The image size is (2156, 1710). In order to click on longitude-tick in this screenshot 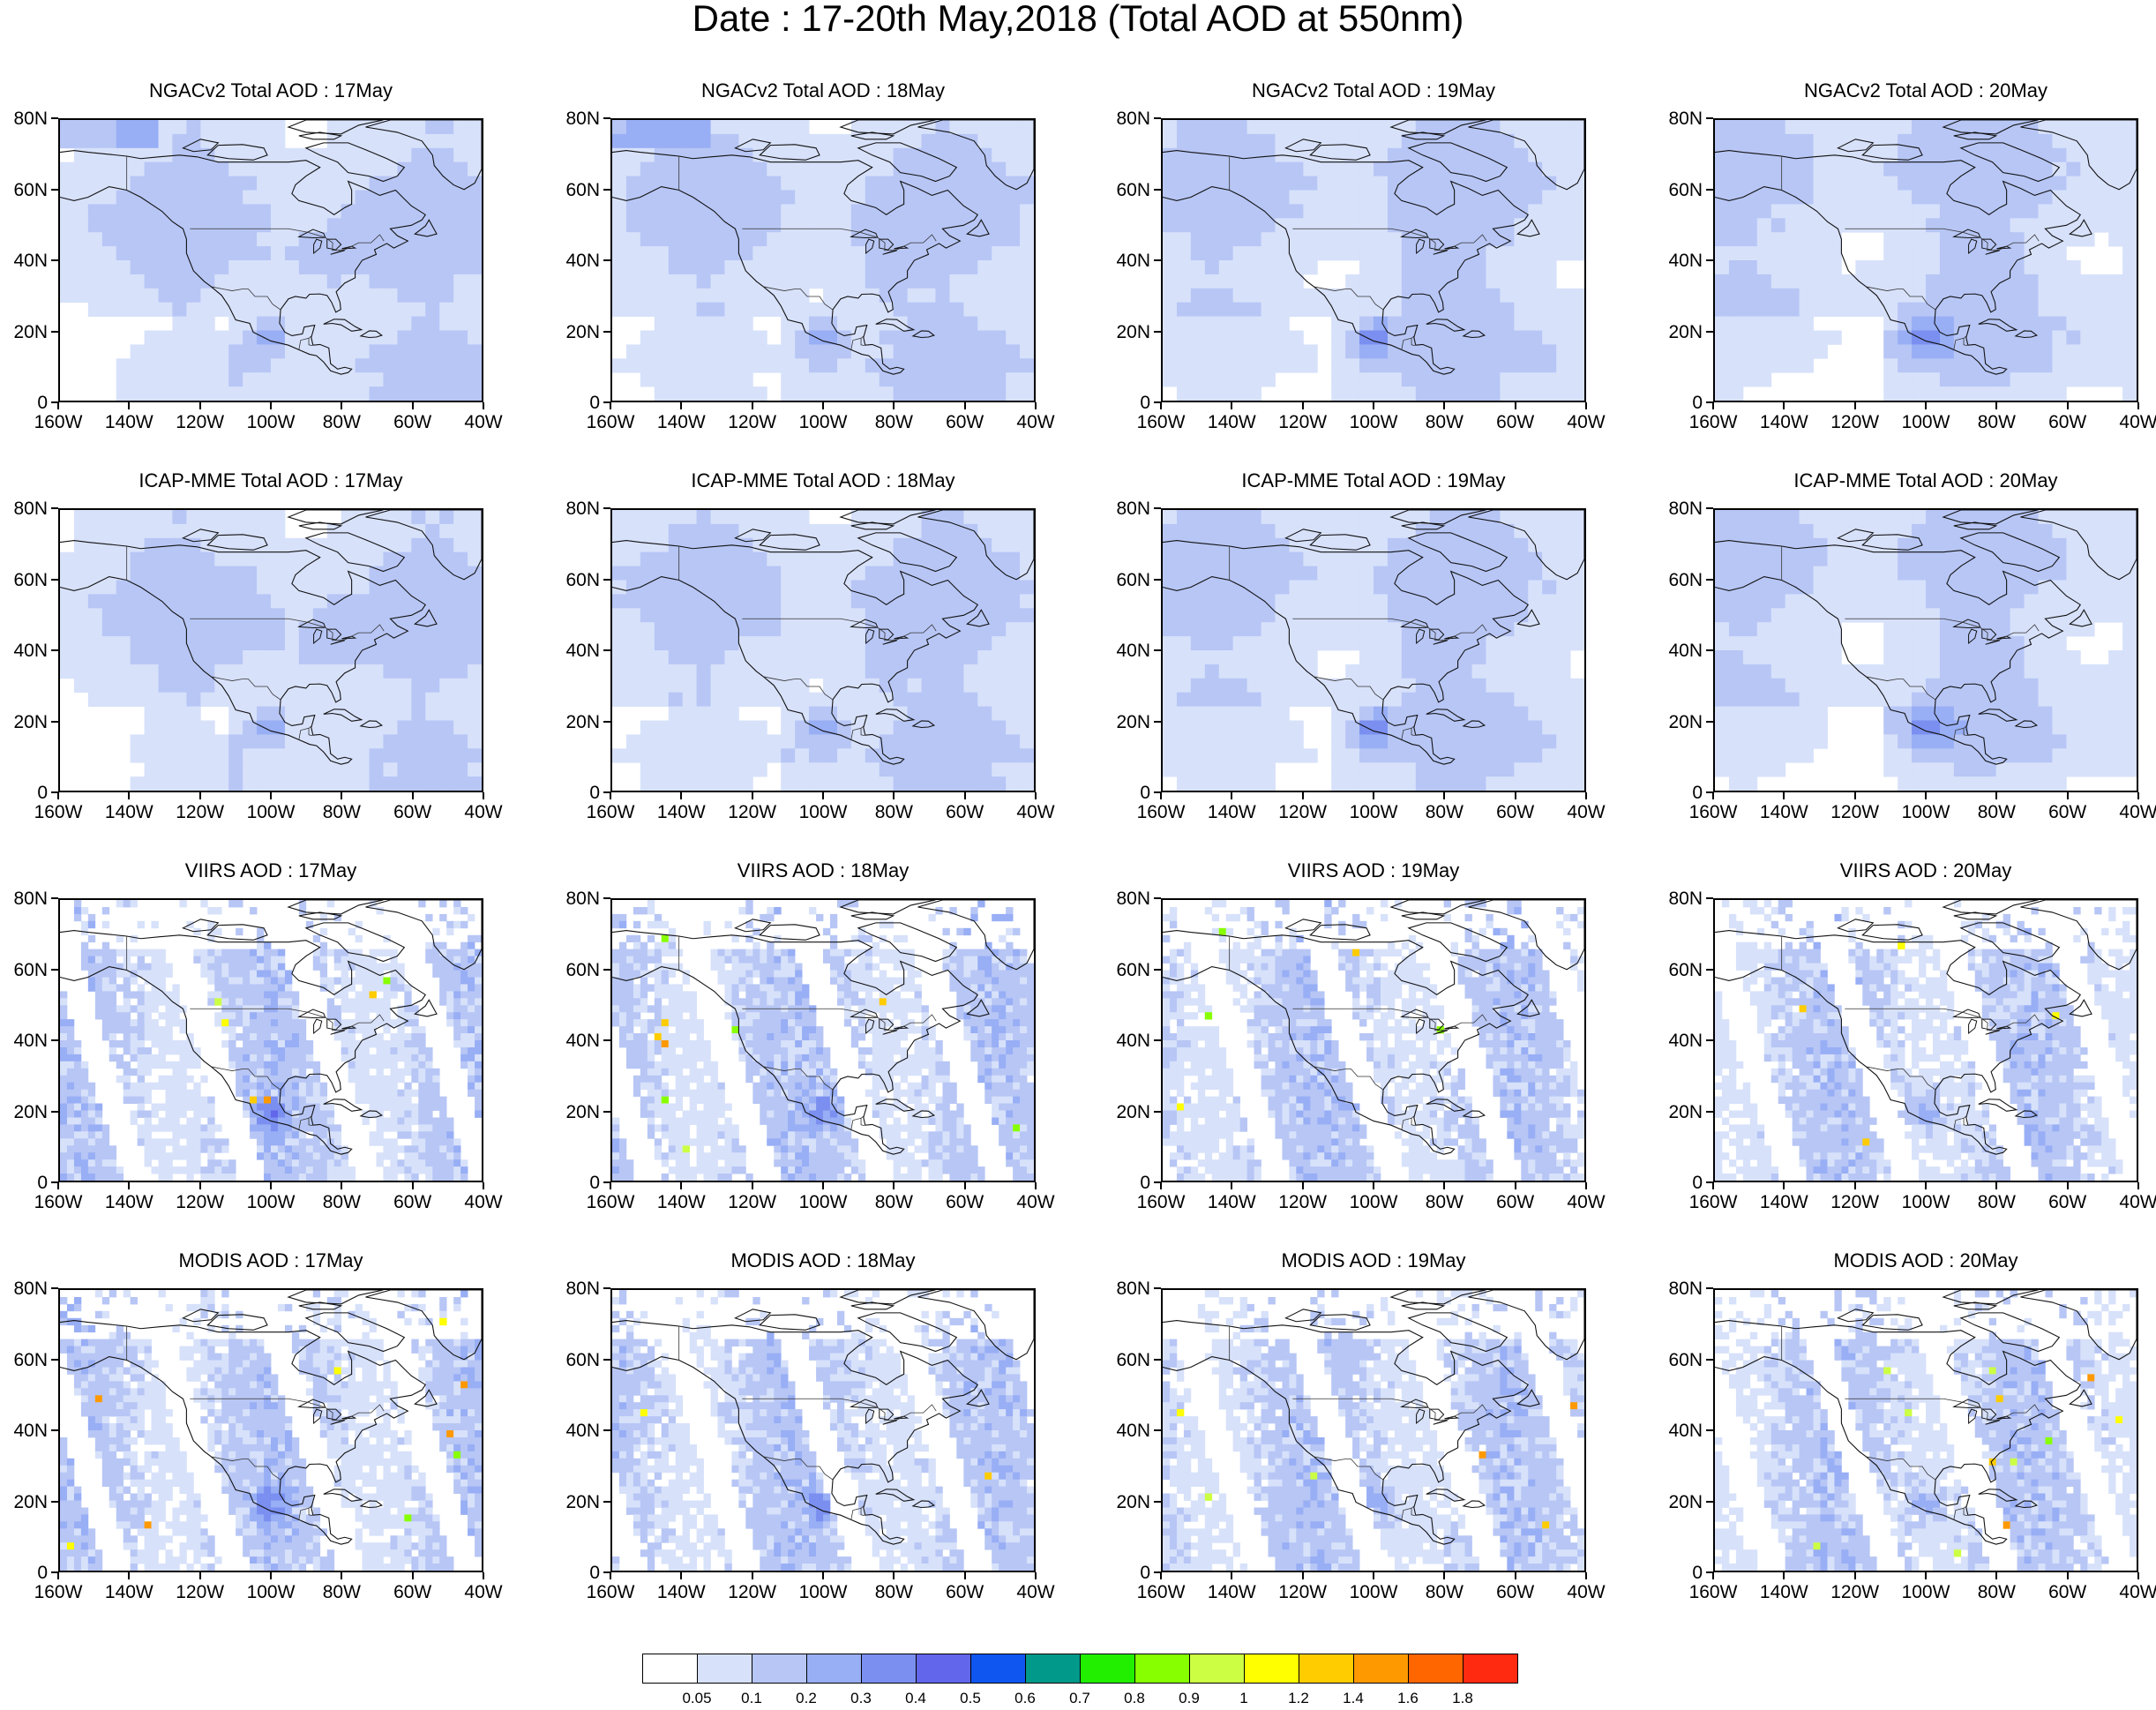, I will do `click(1444, 795)`.